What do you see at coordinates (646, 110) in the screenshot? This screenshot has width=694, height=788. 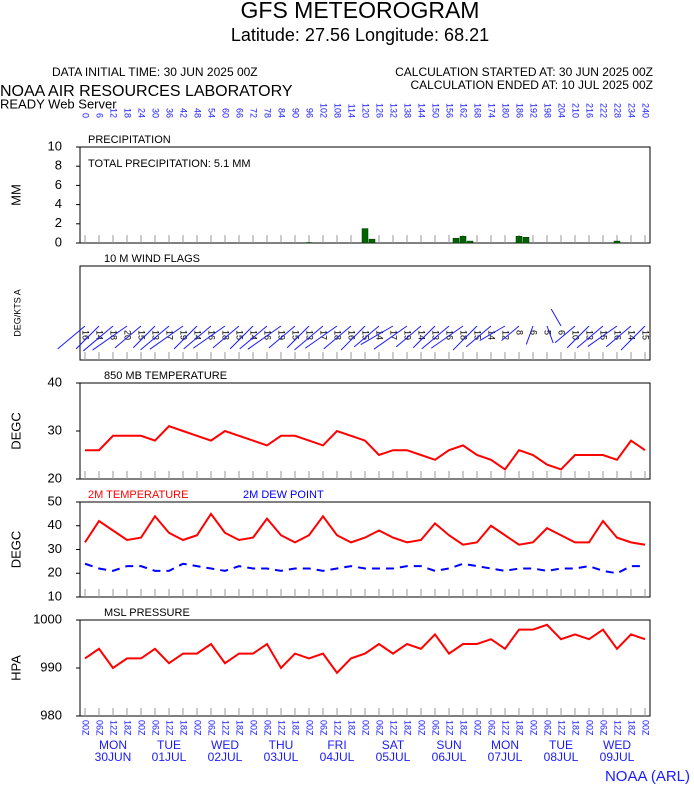 I see `hour-label: 240` at bounding box center [646, 110].